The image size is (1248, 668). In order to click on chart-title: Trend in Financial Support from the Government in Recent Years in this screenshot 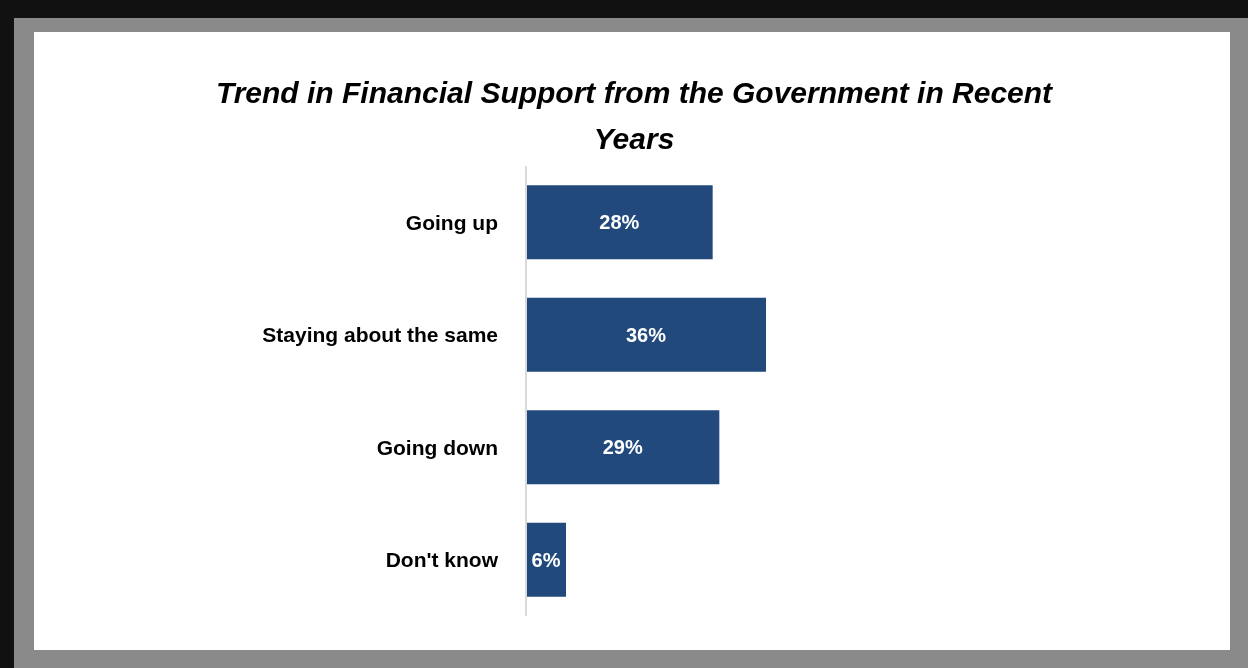, I will do `click(634, 116)`.